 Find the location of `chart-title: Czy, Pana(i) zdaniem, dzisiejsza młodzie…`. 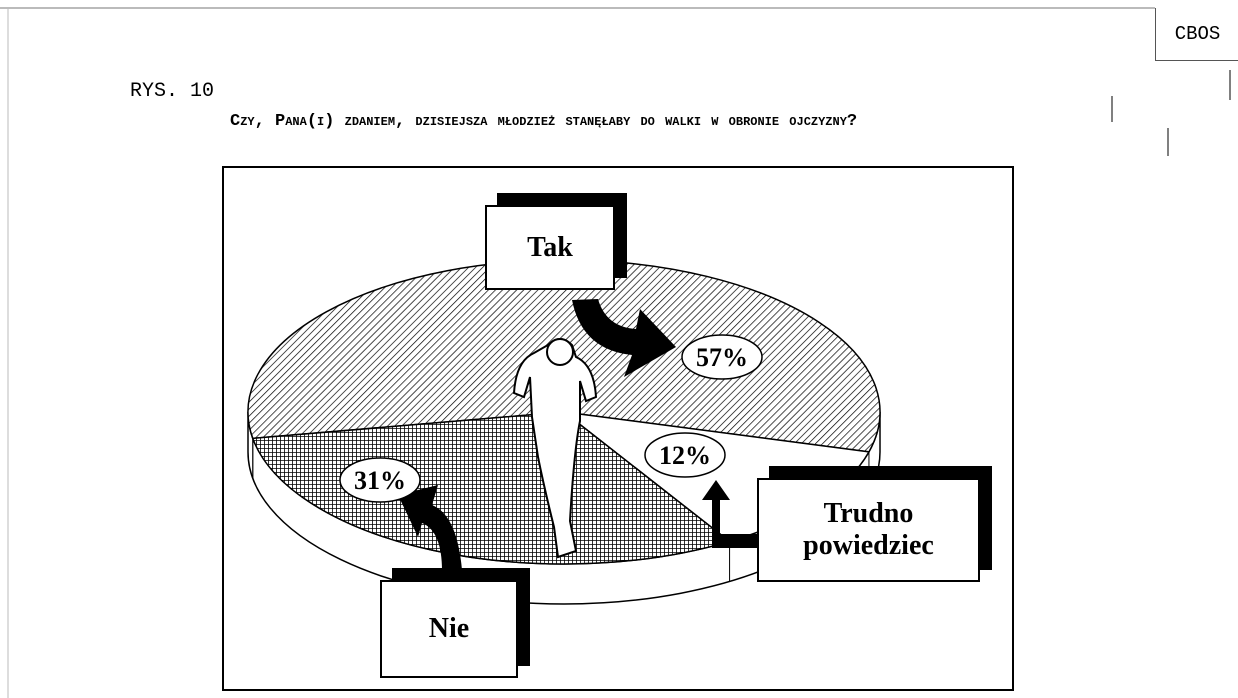

chart-title: Czy, Pana(i) zdaniem, dzisiejsza młodzie… is located at coordinates (544, 121).